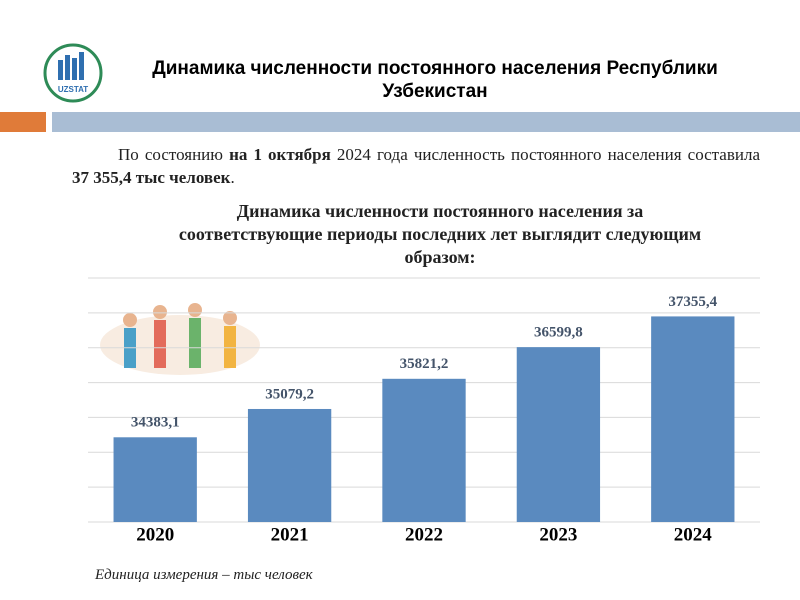  What do you see at coordinates (174, 154) in the screenshot?
I see `intro-segment: По состоянию` at bounding box center [174, 154].